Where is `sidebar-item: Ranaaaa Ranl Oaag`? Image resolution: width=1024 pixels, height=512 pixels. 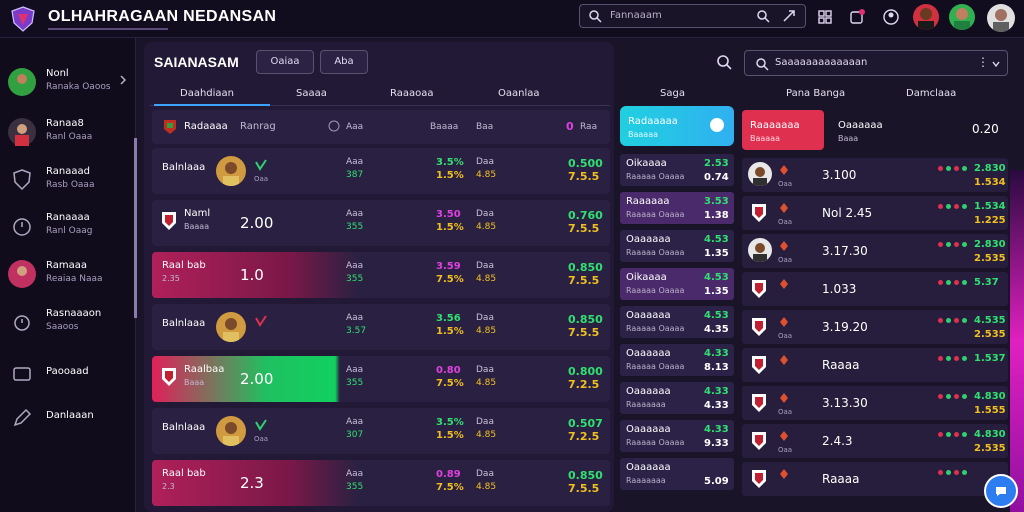
sidebar-item: Ranaaaa Ranl Oaag is located at coordinates (68, 228).